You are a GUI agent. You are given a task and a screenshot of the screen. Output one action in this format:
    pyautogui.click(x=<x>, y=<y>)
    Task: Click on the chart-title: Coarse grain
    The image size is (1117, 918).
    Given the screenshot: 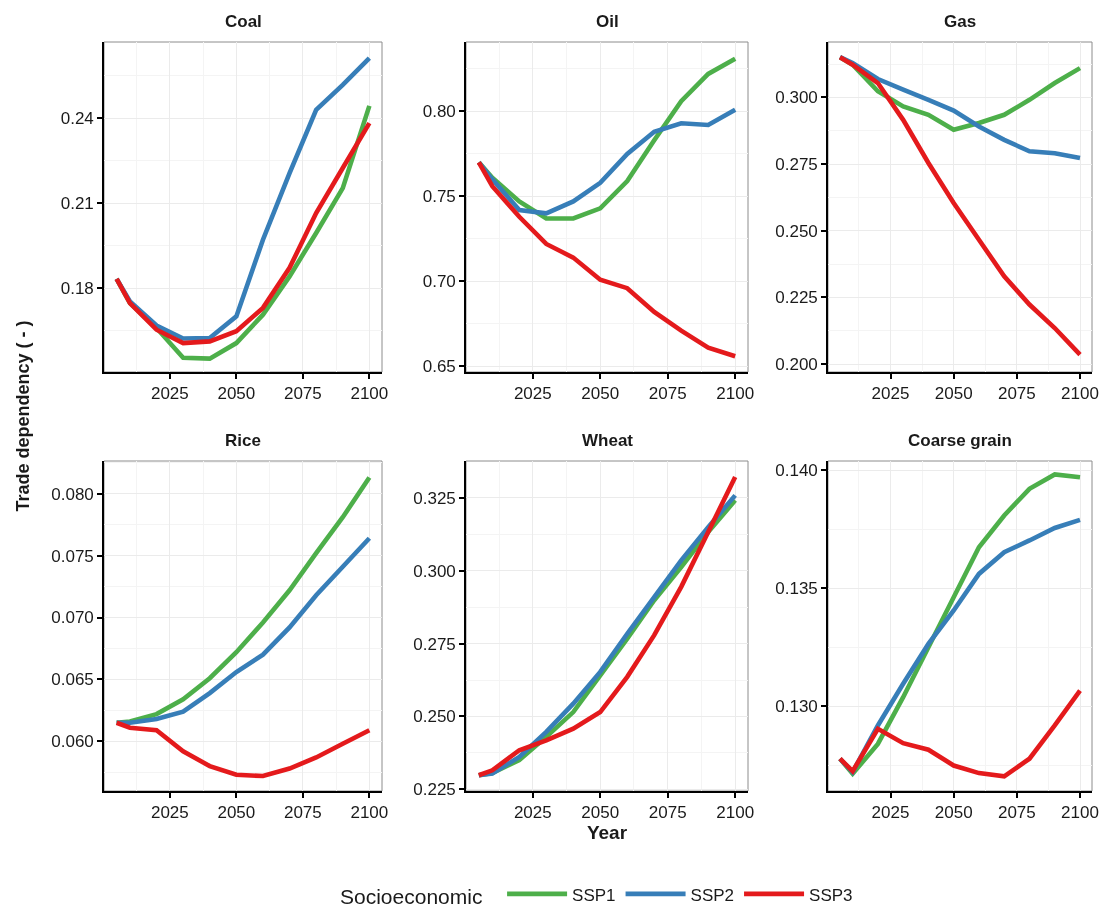 What is the action you would take?
    pyautogui.click(x=960, y=440)
    